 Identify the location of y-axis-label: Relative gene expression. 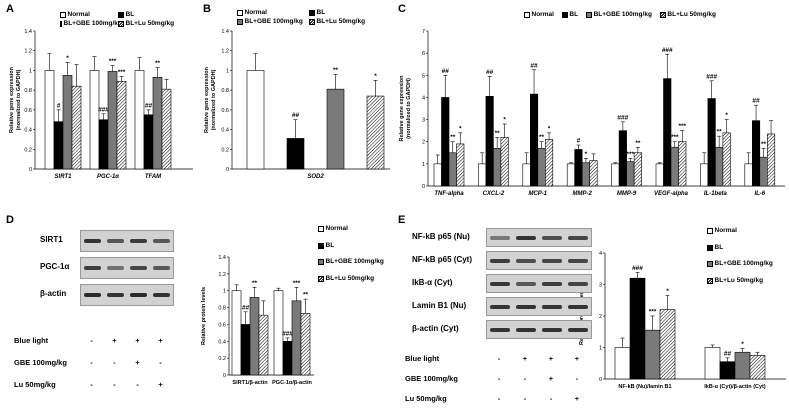
(402, 108).